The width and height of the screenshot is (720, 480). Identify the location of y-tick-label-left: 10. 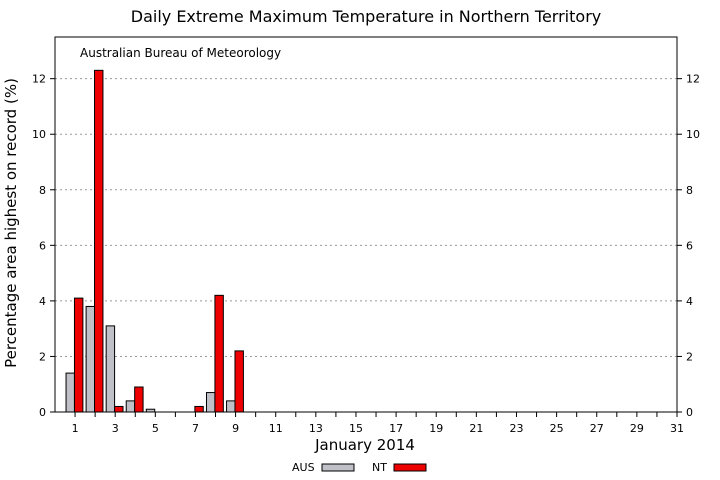
(39, 134).